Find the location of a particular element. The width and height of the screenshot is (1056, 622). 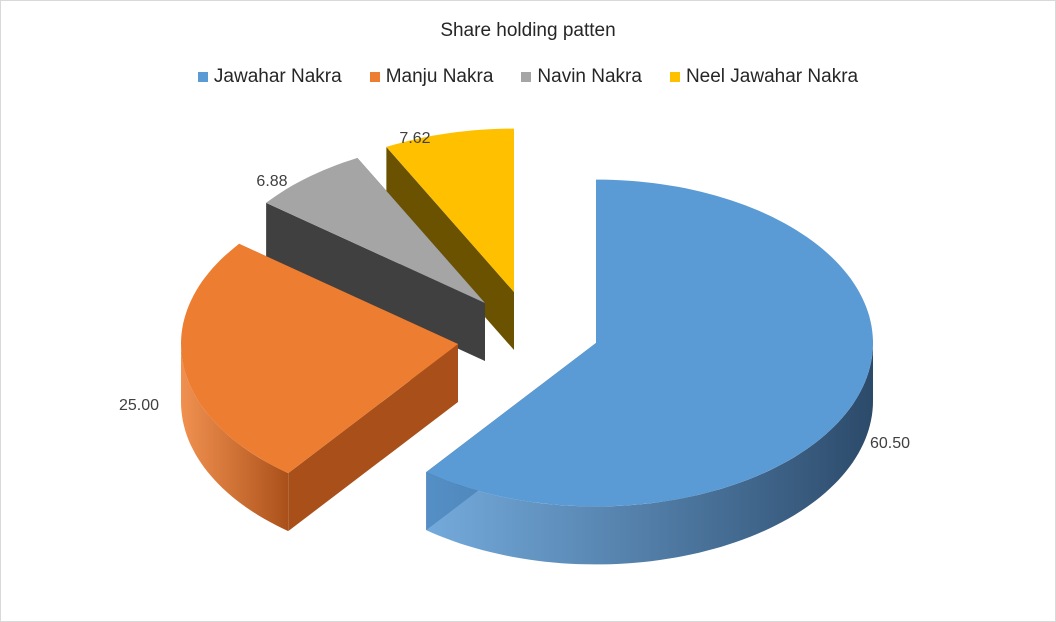

legend-label: Neel Jawahar Nakra is located at coordinates (772, 76).